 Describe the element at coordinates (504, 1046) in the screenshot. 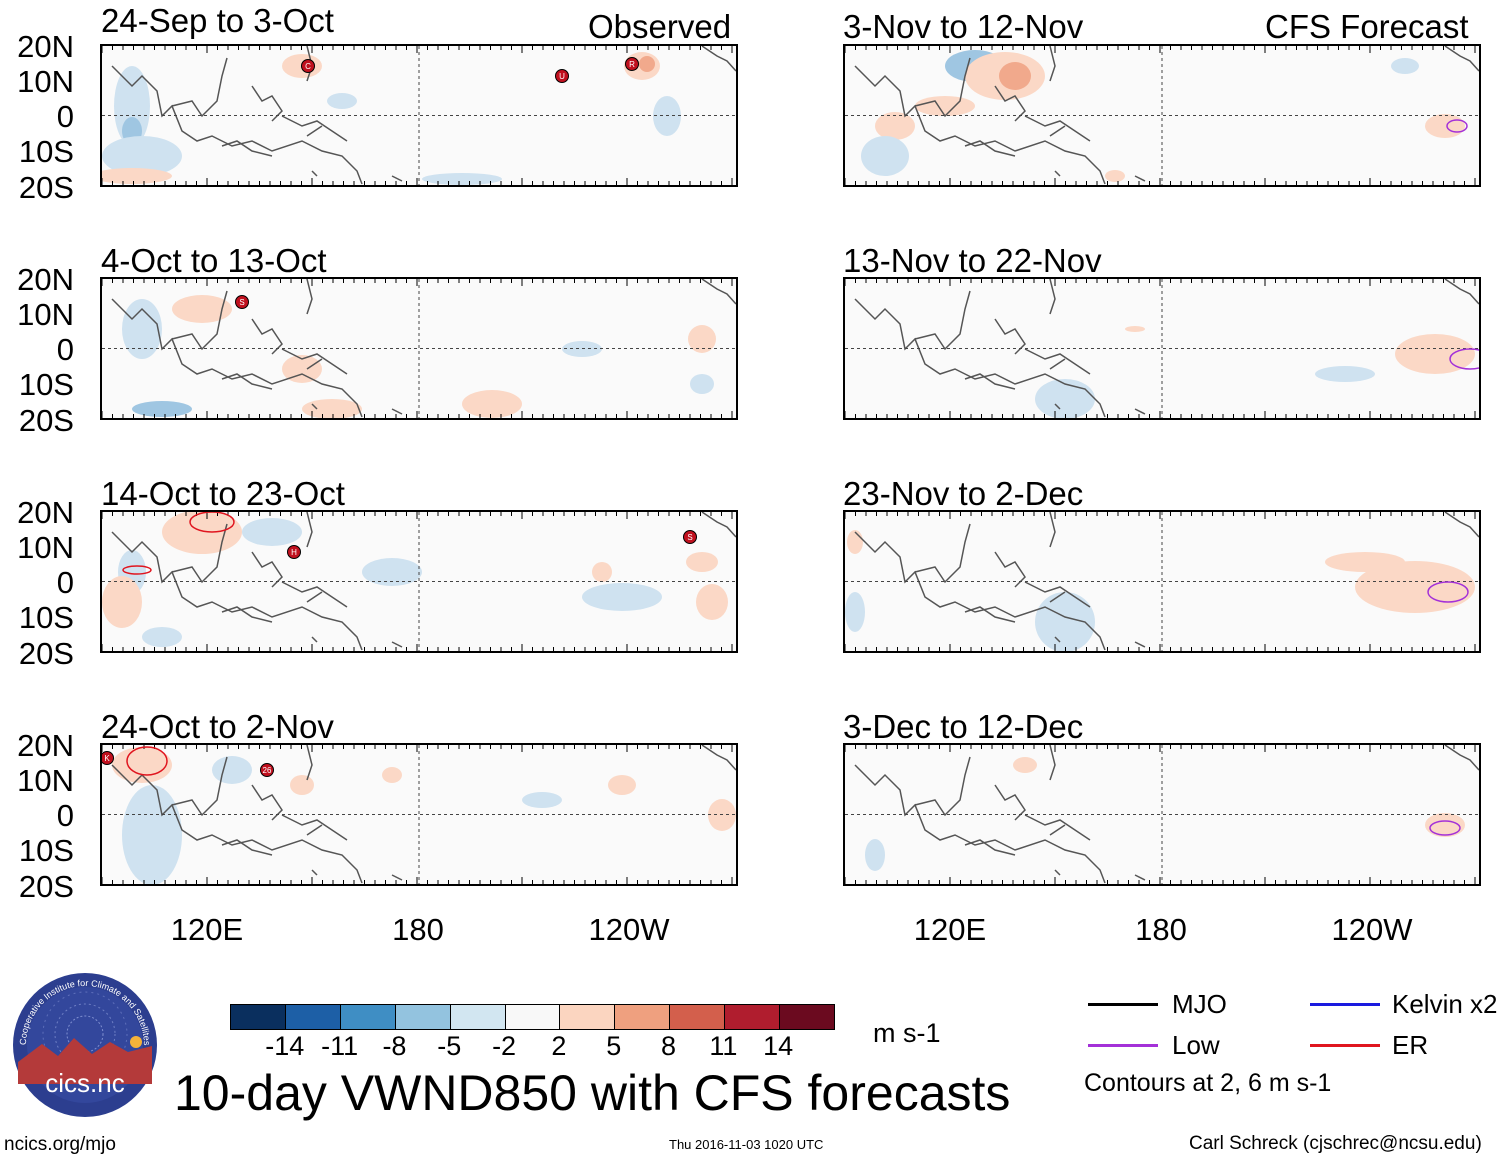

I see `colorbar-tick-label: -2` at that location.